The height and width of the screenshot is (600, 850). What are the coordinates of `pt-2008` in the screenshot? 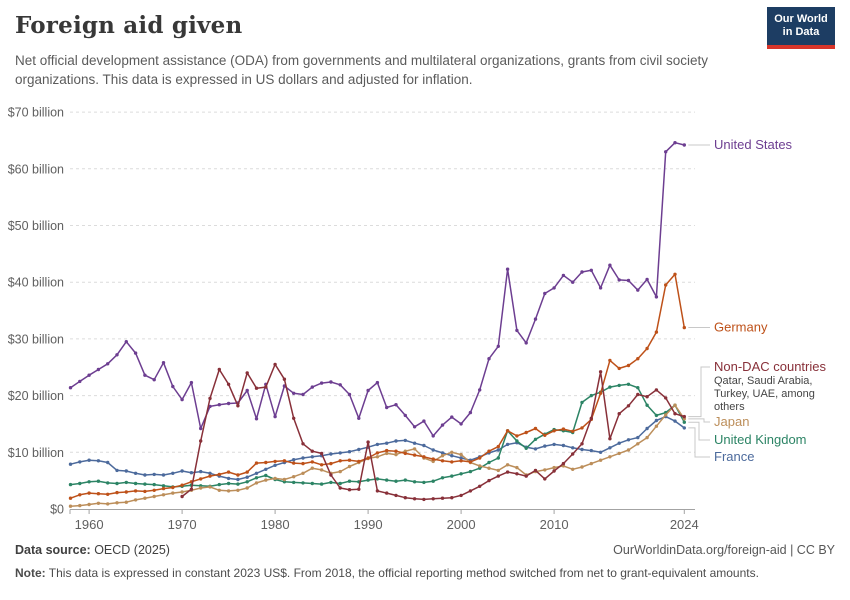 It's located at (535, 449).